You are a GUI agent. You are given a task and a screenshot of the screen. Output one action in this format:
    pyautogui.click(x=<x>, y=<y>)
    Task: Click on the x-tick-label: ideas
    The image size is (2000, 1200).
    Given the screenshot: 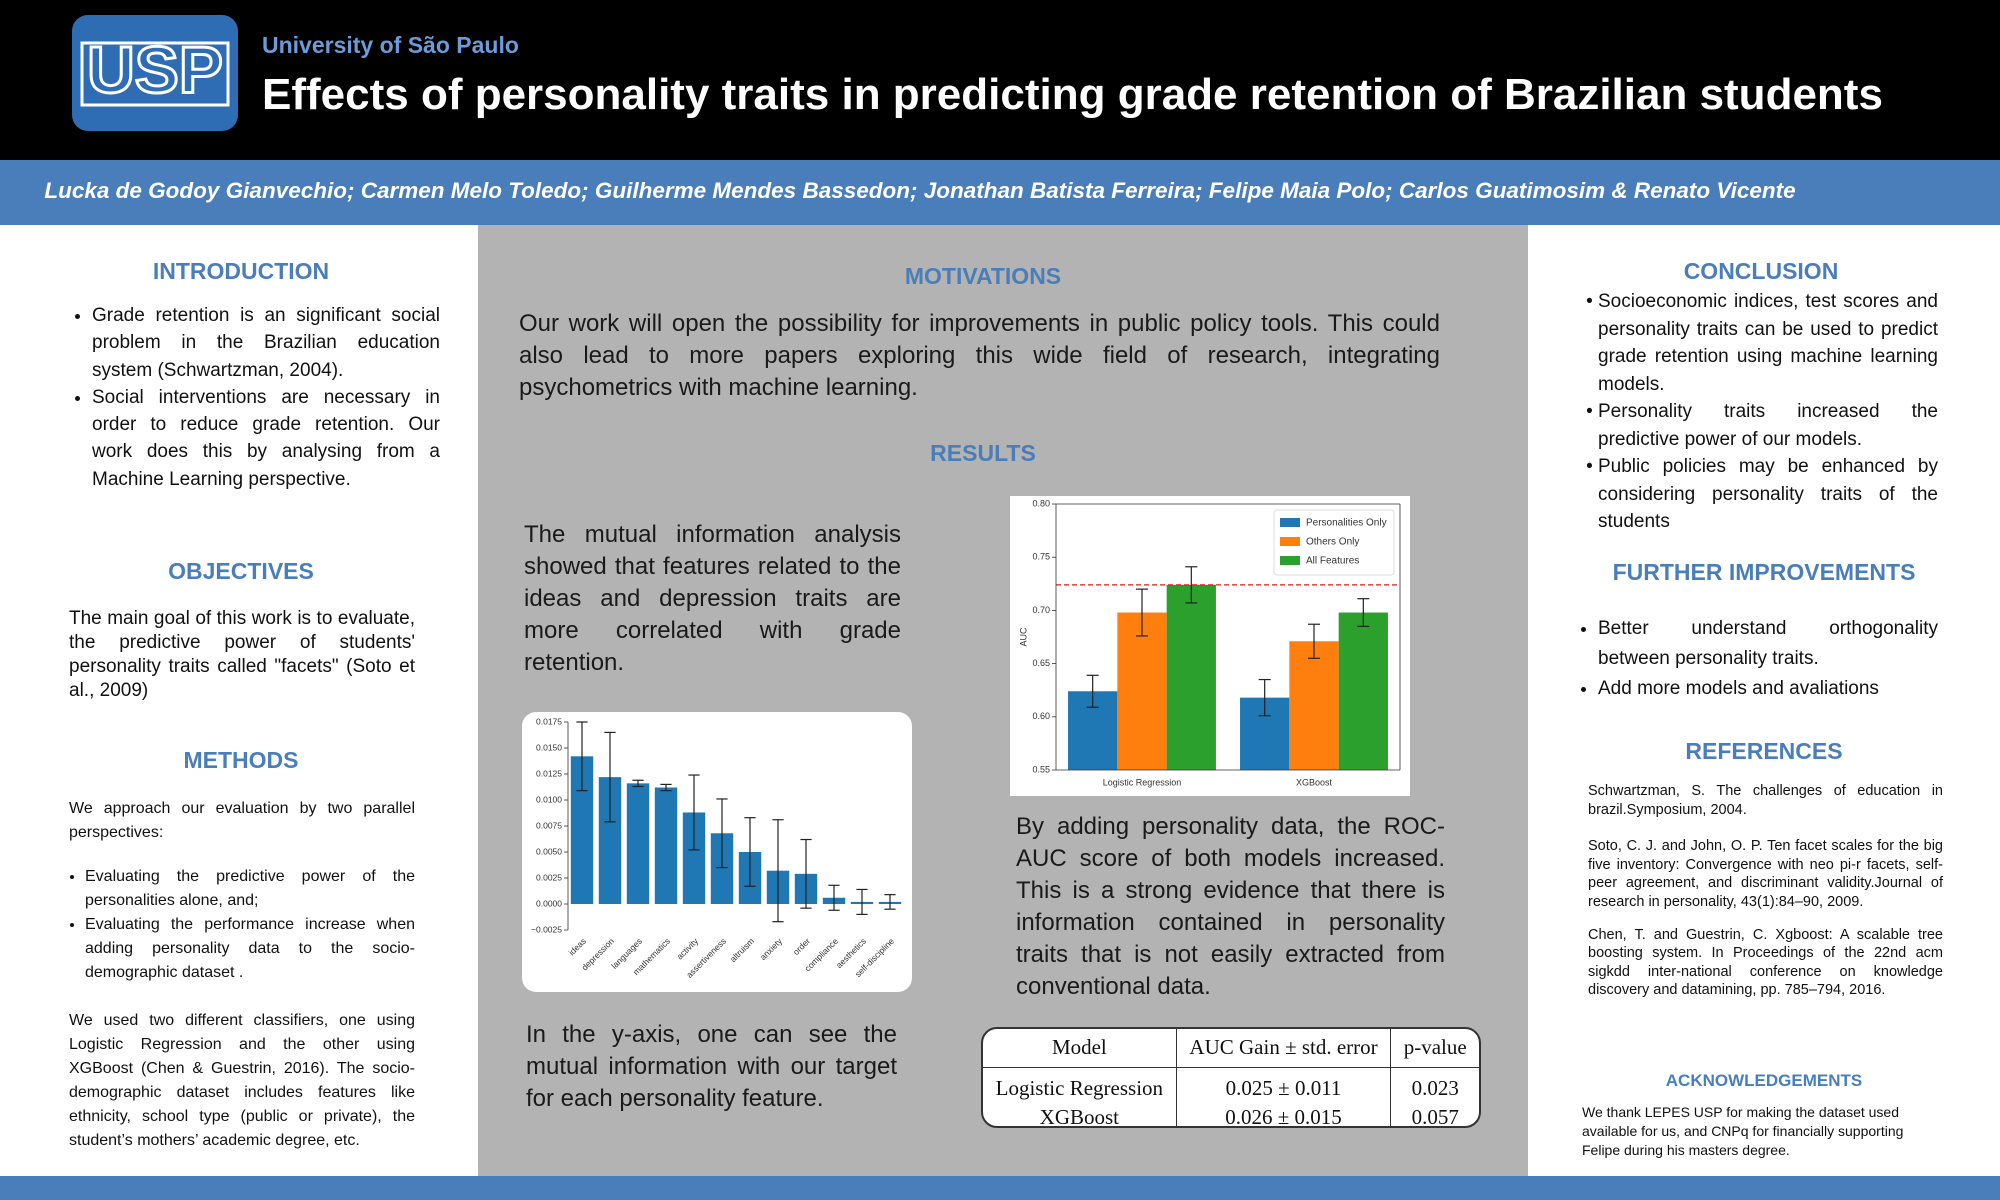 What is the action you would take?
    pyautogui.click(x=577, y=946)
    